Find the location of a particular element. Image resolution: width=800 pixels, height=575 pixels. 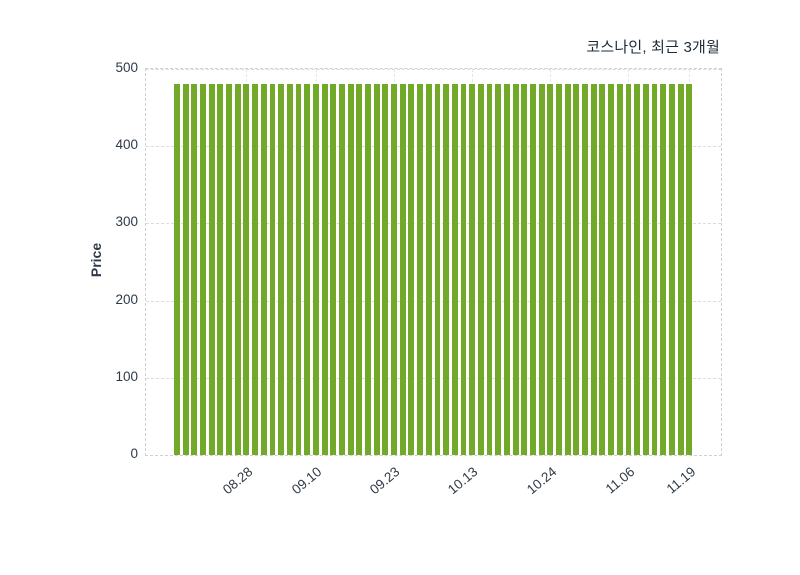

y-tick-label: 400 is located at coordinates (126, 145).